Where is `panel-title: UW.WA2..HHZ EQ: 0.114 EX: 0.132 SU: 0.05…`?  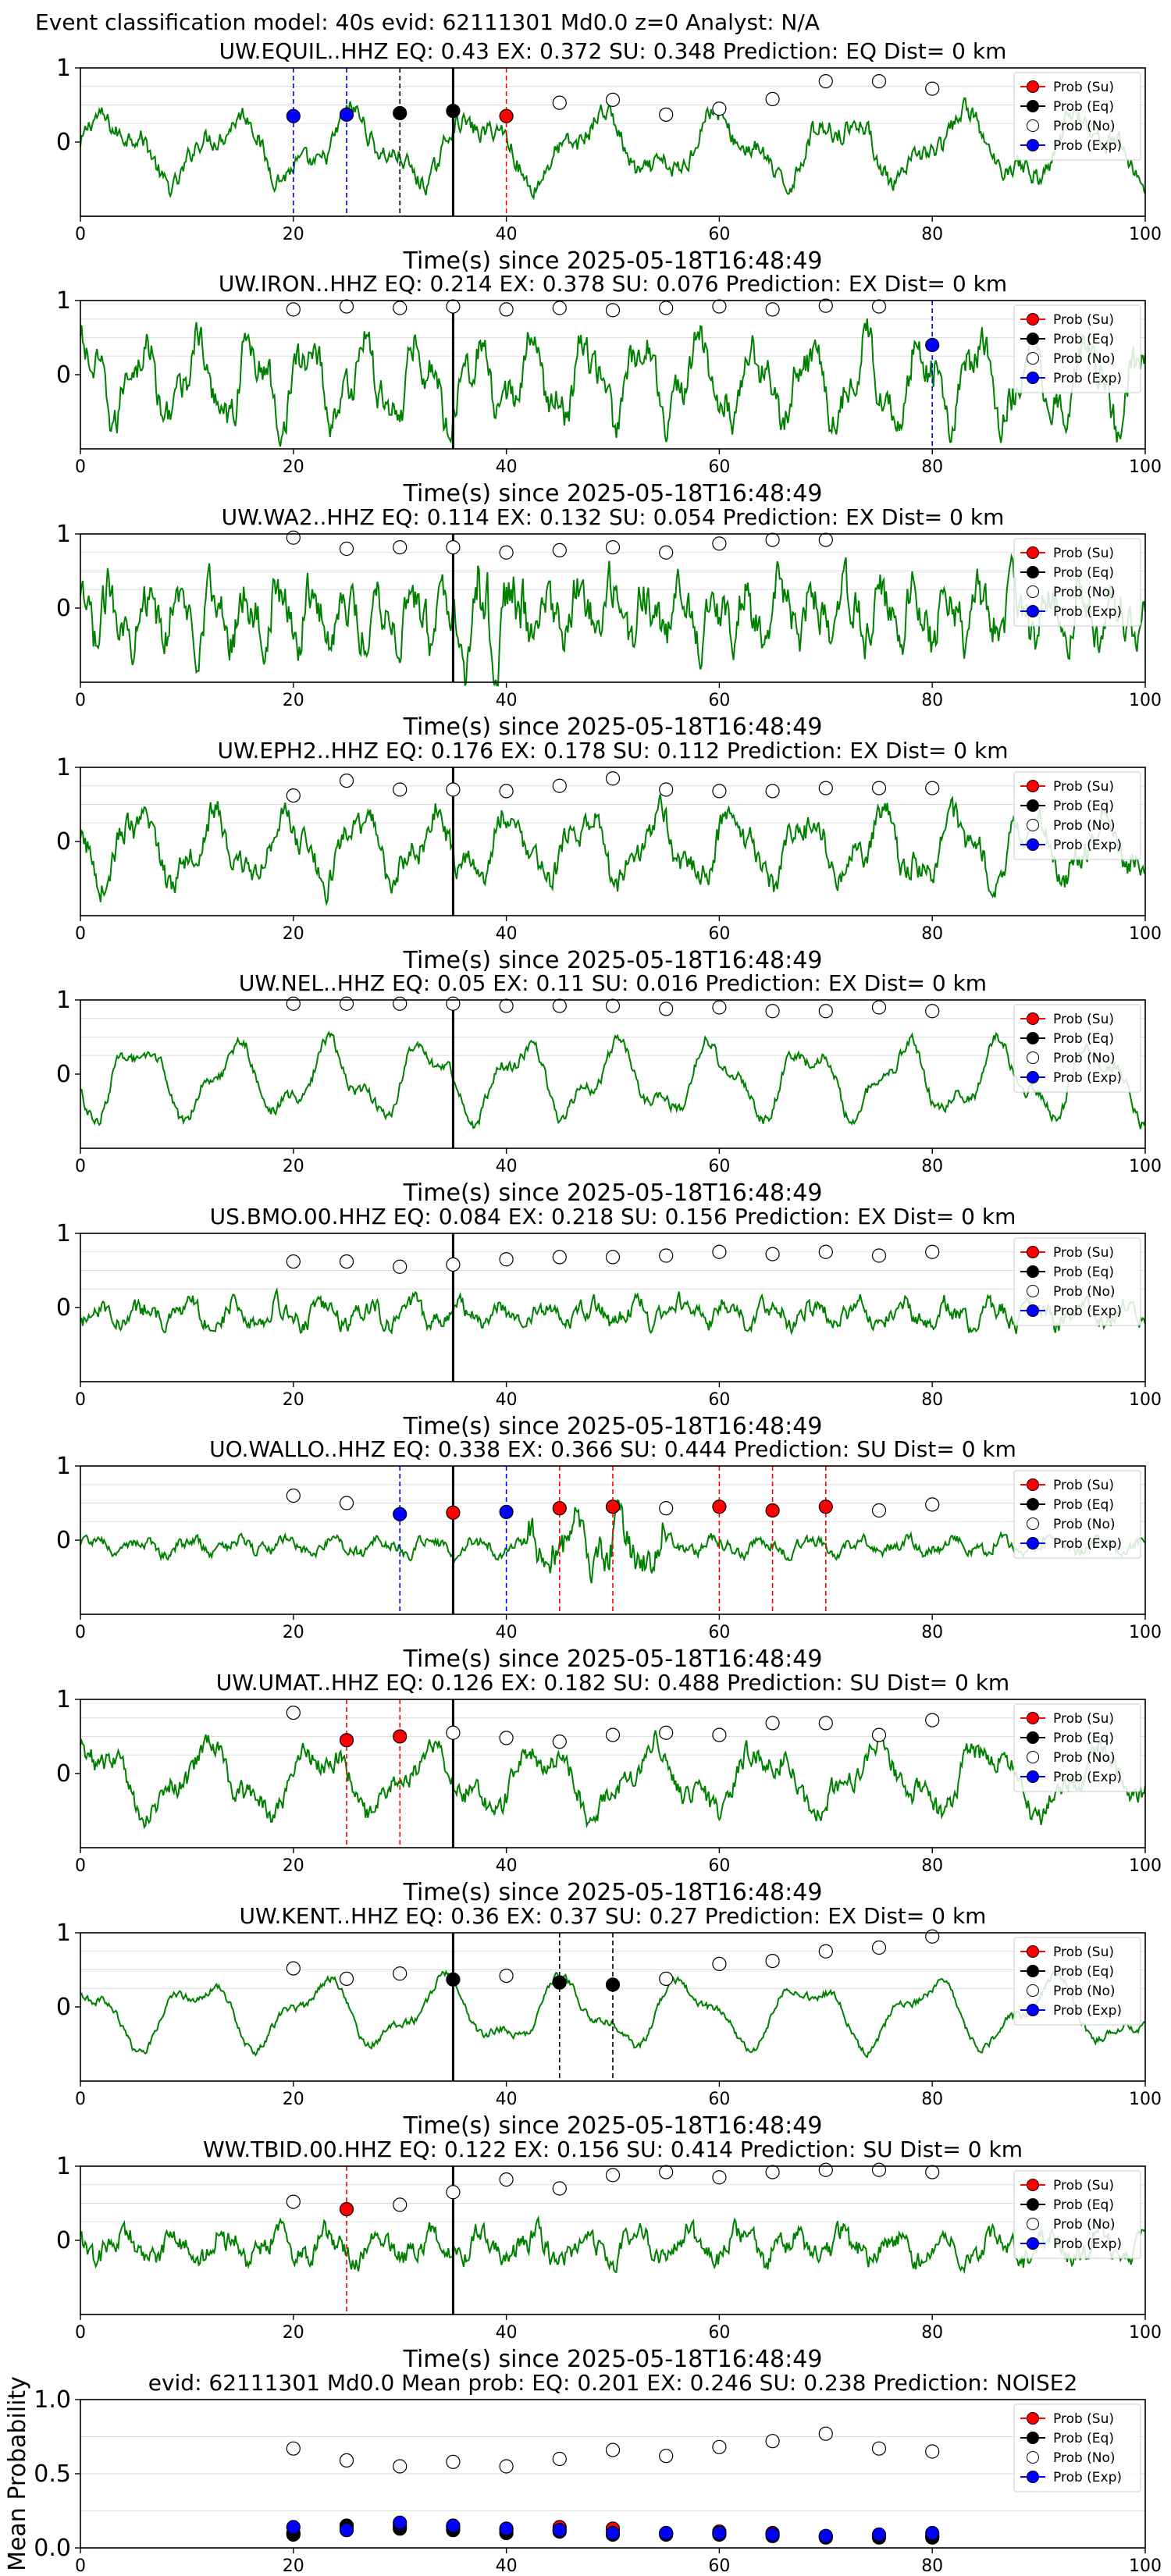 panel-title: UW.WA2..HHZ EQ: 0.114 EX: 0.132 SU: 0.05… is located at coordinates (613, 517).